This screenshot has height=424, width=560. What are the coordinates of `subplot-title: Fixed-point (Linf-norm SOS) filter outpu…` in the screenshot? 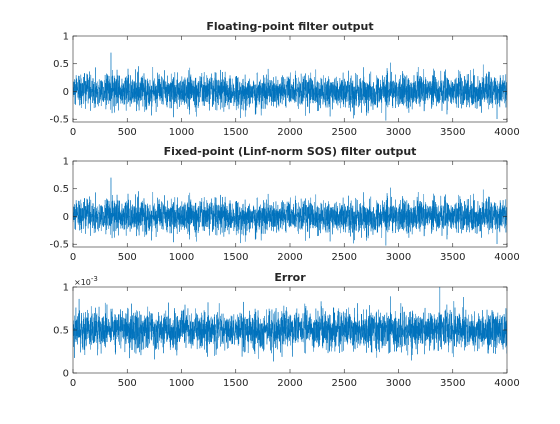 It's located at (290, 151).